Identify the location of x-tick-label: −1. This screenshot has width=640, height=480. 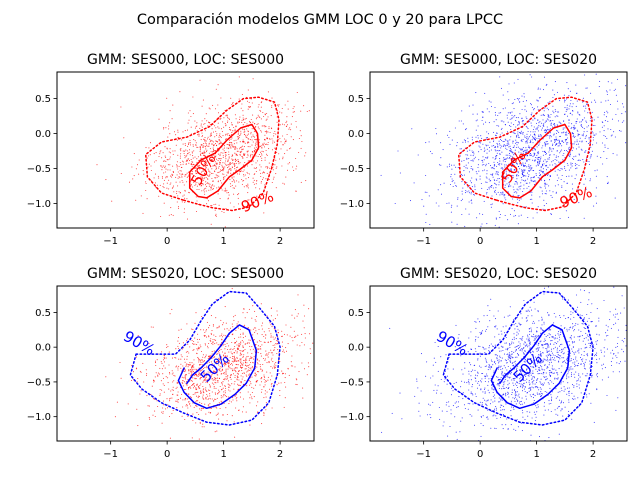
(110, 454).